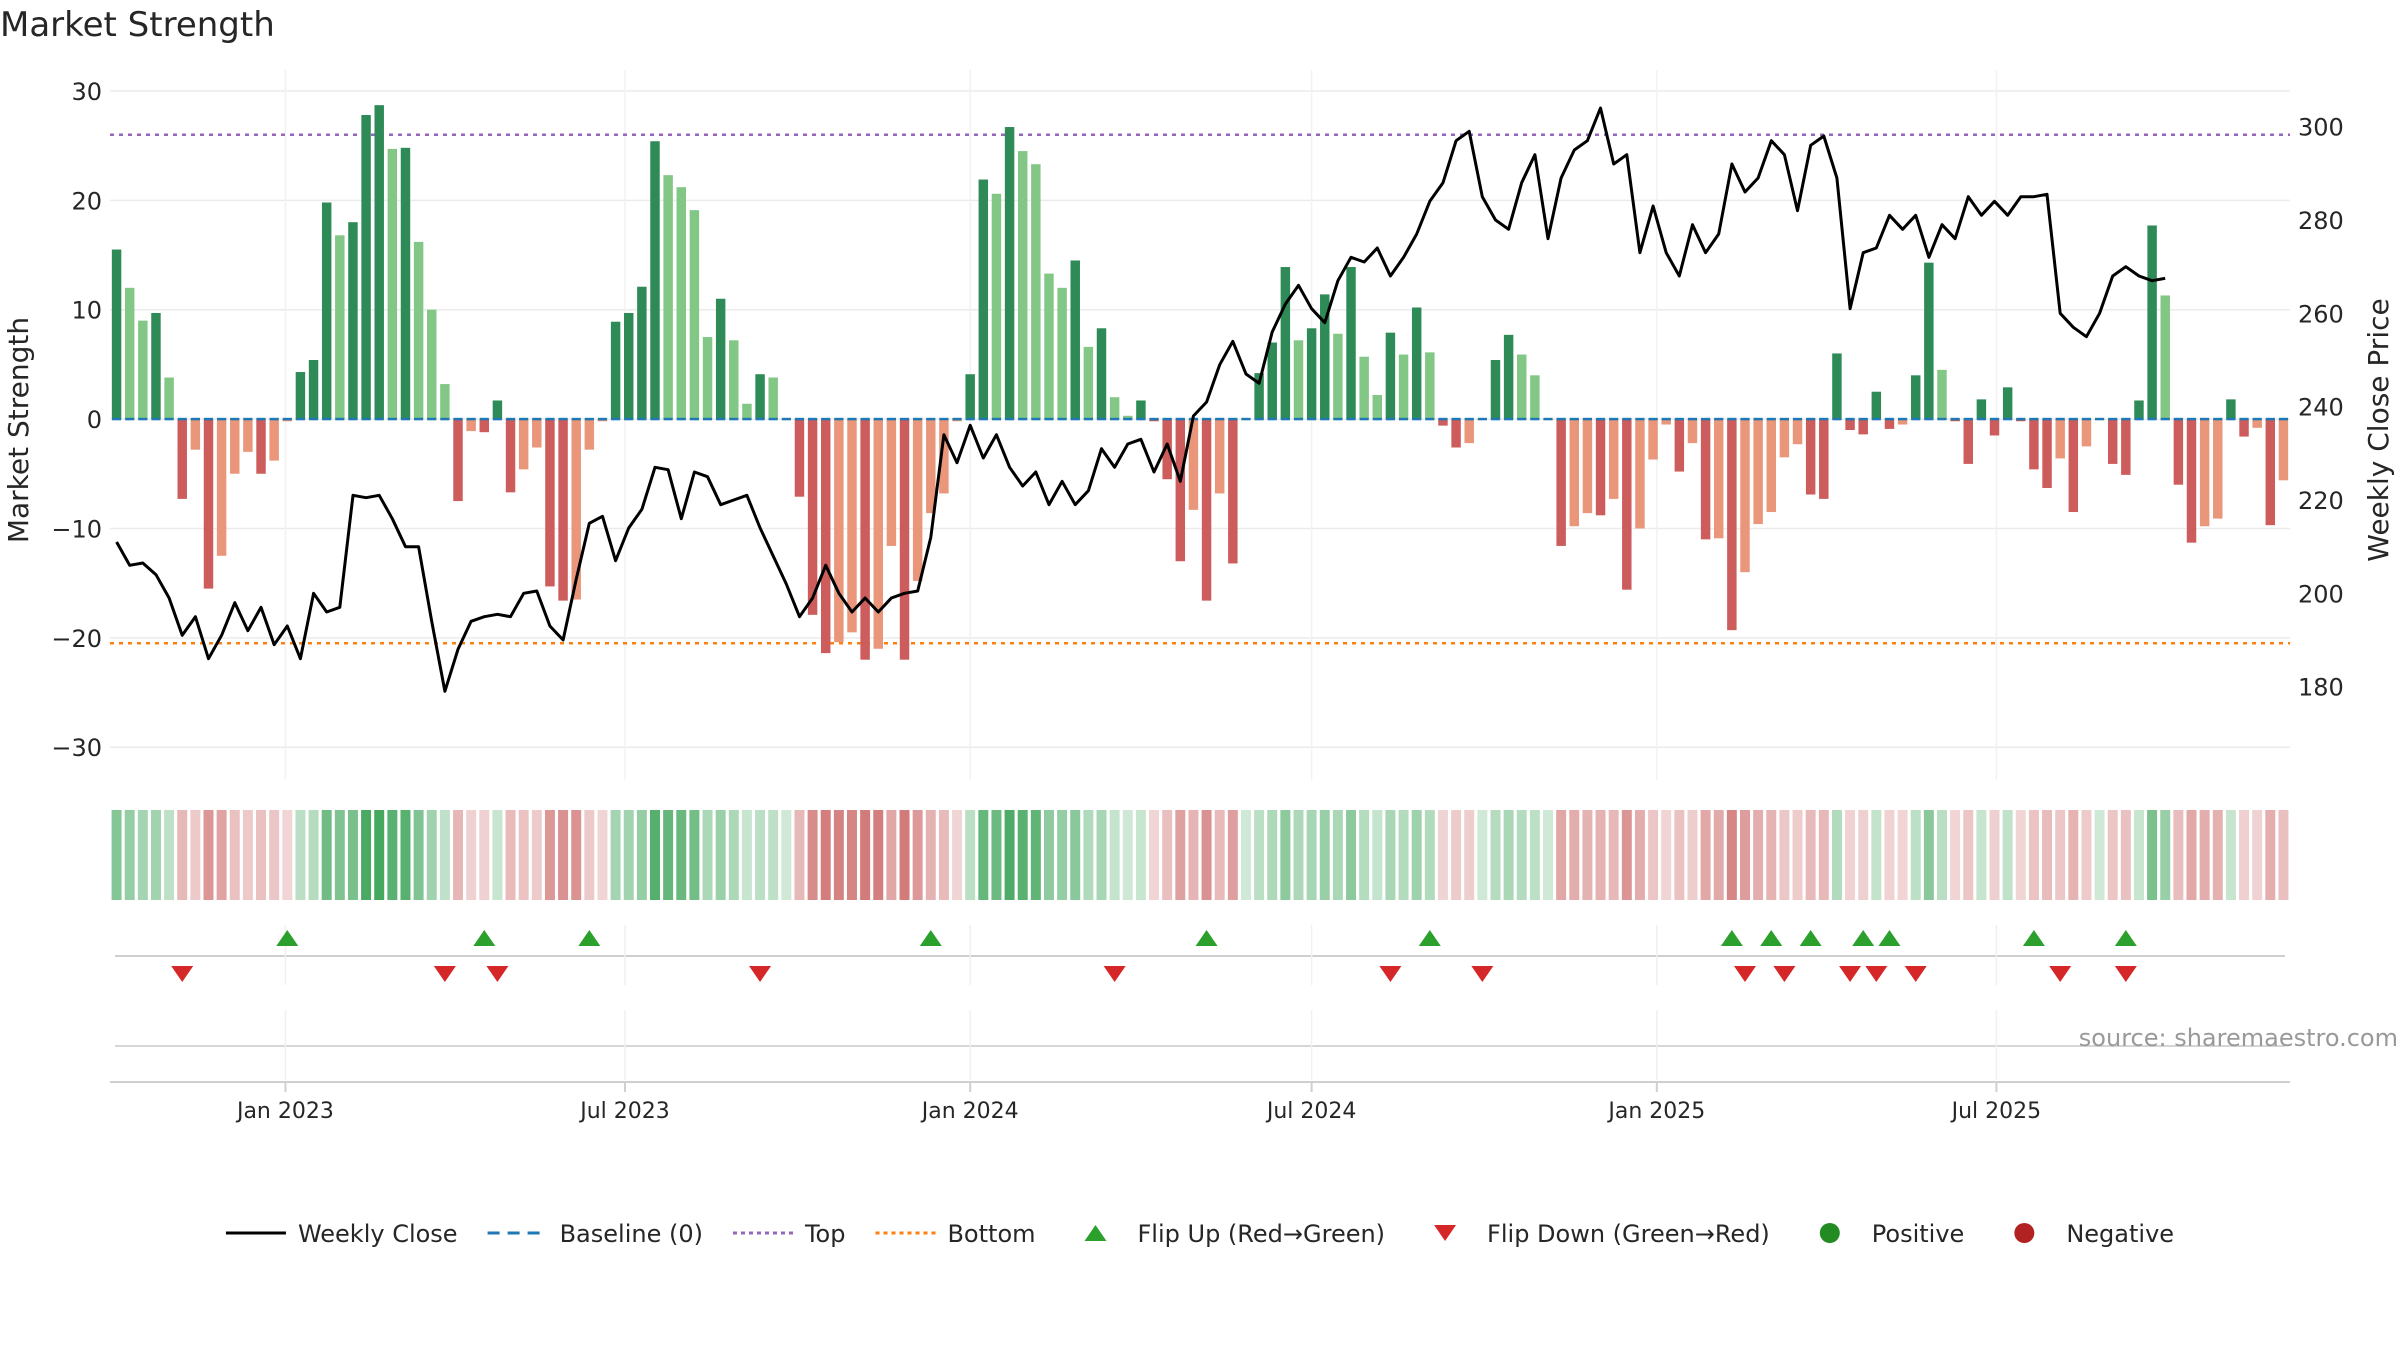 The width and height of the screenshot is (2400, 1350). Describe the element at coordinates (137, 25) in the screenshot. I see `chart-title: Market Strength` at that location.